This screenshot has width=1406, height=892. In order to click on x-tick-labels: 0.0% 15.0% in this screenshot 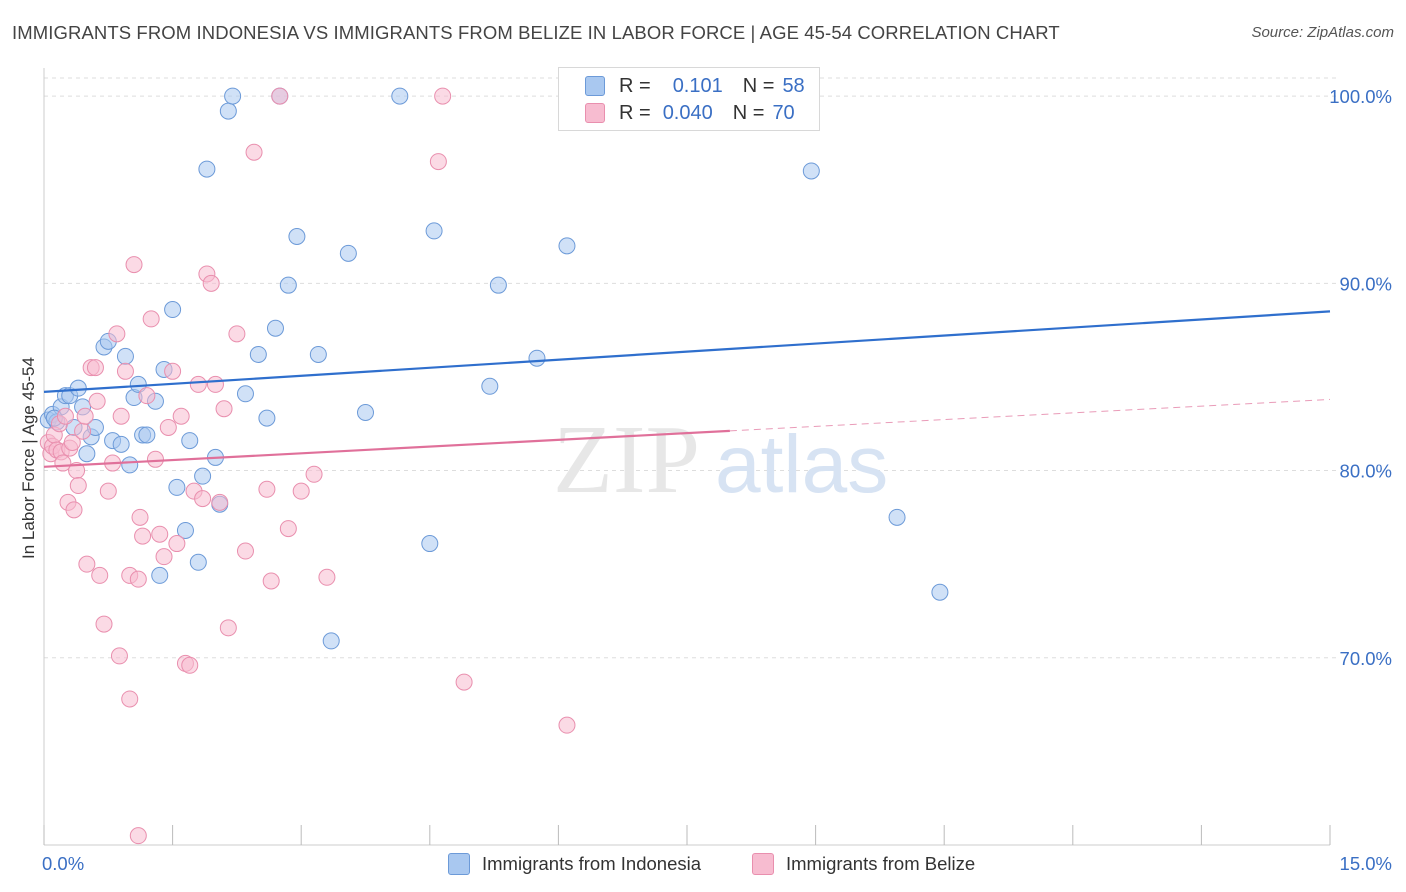, I will do `click(717, 863)`.